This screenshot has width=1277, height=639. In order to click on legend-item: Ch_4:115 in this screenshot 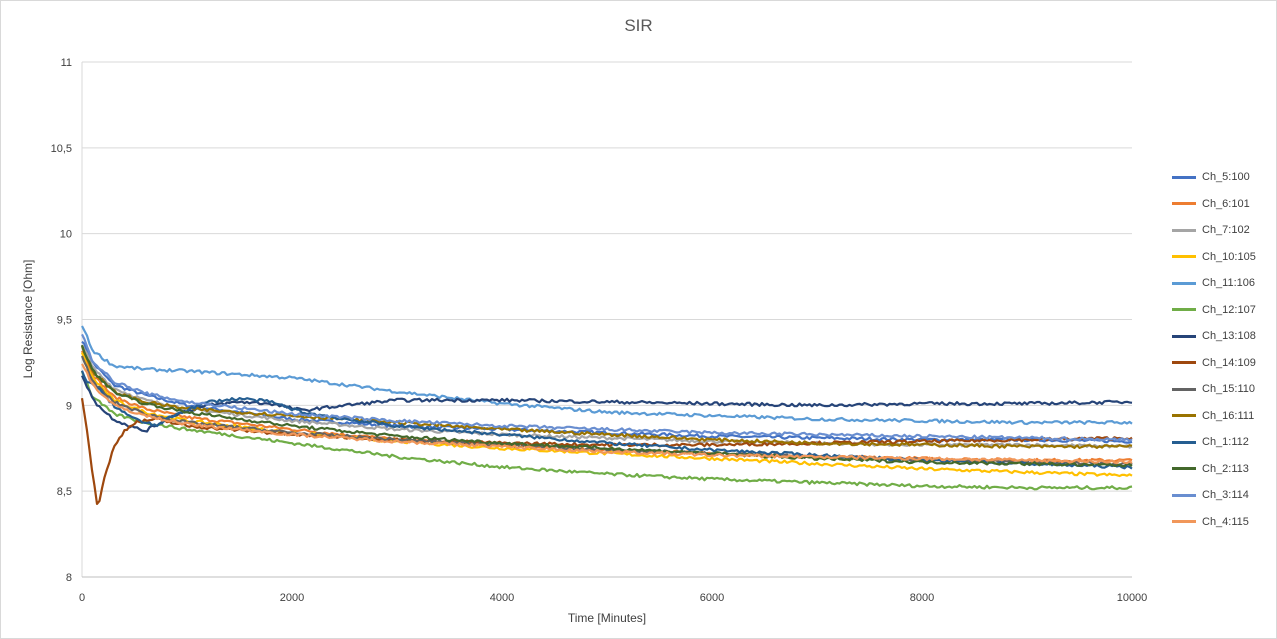, I will do `click(1214, 522)`.